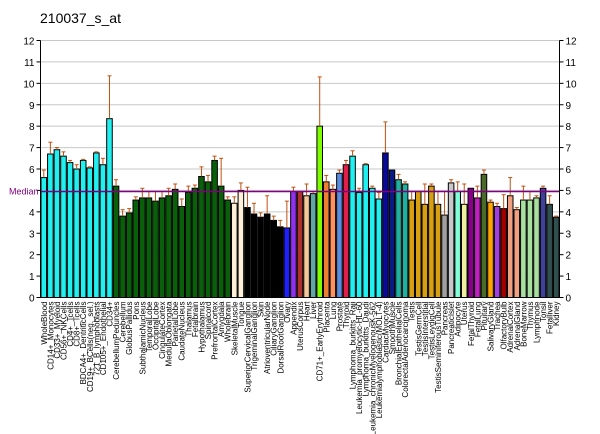 This screenshot has height=434, width=600. I want to click on x-tick-label: Lymphoma_burkitts_Daudi, so click(366, 348).